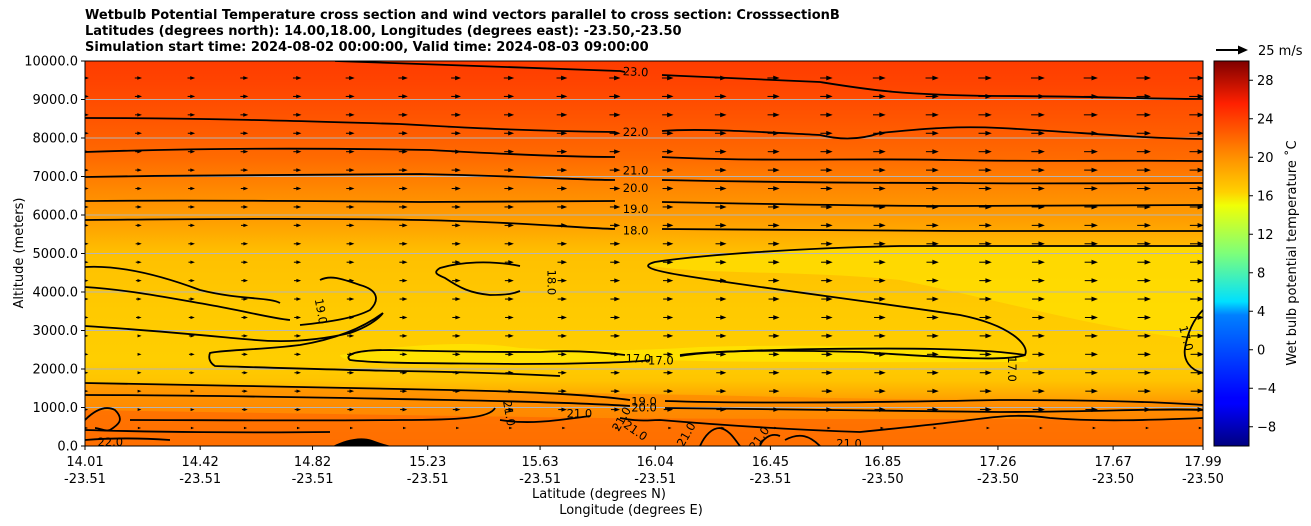 The width and height of the screenshot is (1311, 526). Describe the element at coordinates (644, 179) in the screenshot. I see `contour-20-upper` at that location.